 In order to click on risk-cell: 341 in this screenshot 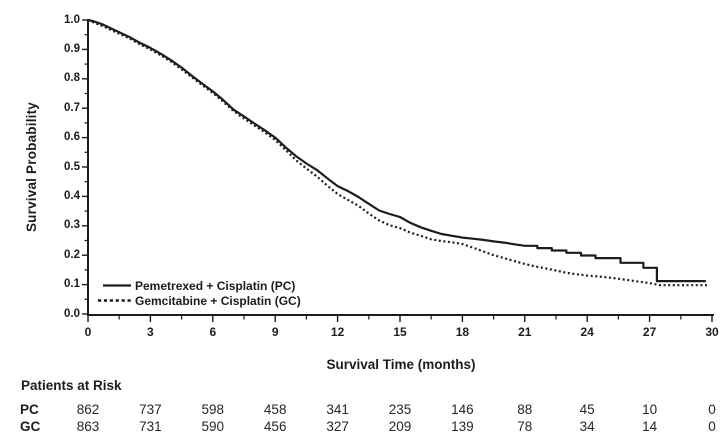, I will do `click(337, 409)`.